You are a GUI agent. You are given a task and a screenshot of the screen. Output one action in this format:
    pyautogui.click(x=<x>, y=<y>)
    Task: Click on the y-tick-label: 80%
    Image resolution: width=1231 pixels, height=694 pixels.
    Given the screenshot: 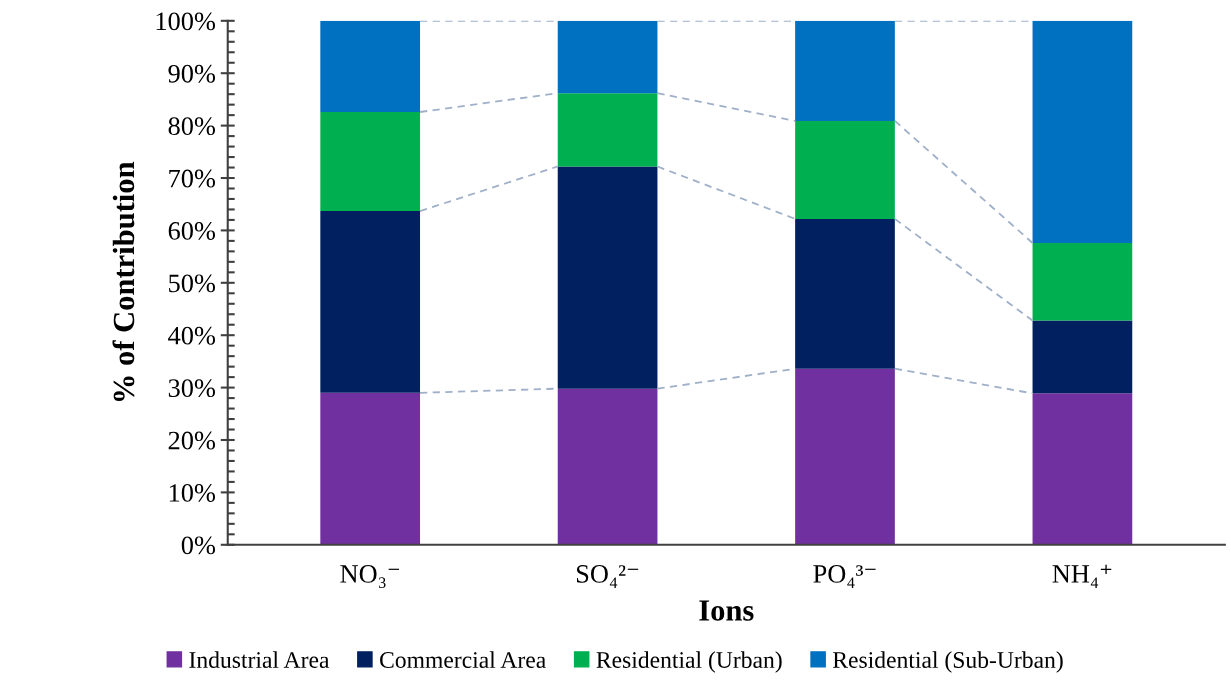 What is the action you would take?
    pyautogui.click(x=192, y=126)
    